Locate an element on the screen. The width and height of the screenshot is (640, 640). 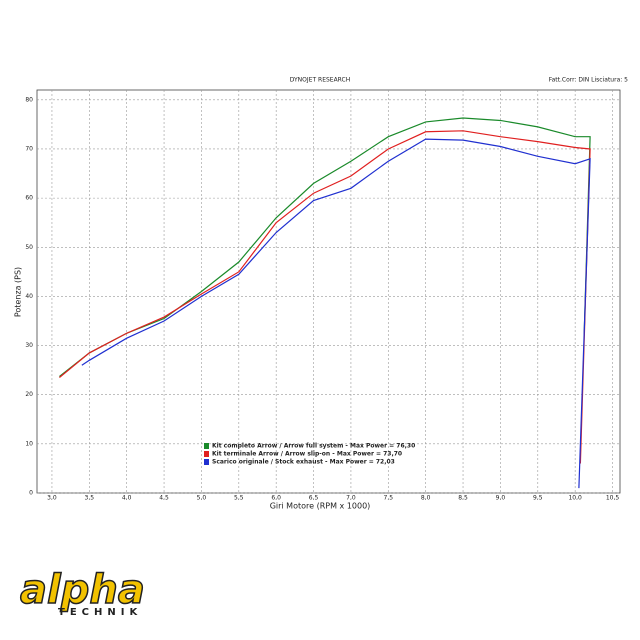
y-tick-label: 40 is located at coordinates (29, 296).